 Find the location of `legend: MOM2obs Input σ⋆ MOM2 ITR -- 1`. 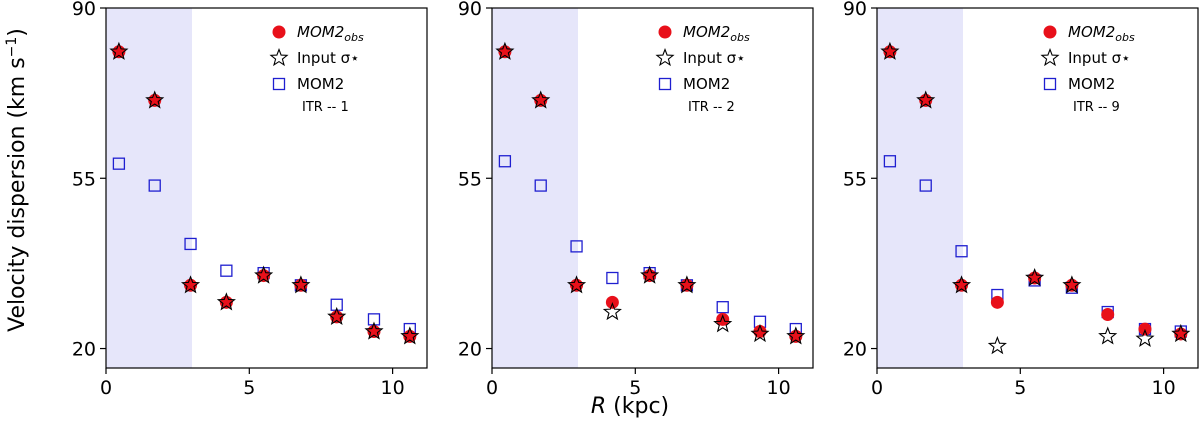

legend: MOM2obs Input σ⋆ MOM2 ITR -- 1 is located at coordinates (316, 69).